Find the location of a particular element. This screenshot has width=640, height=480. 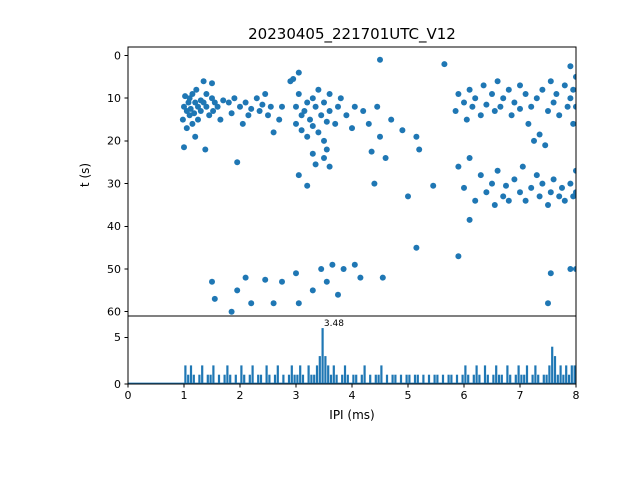

svg-text: 7 is located at coordinates (520, 395).